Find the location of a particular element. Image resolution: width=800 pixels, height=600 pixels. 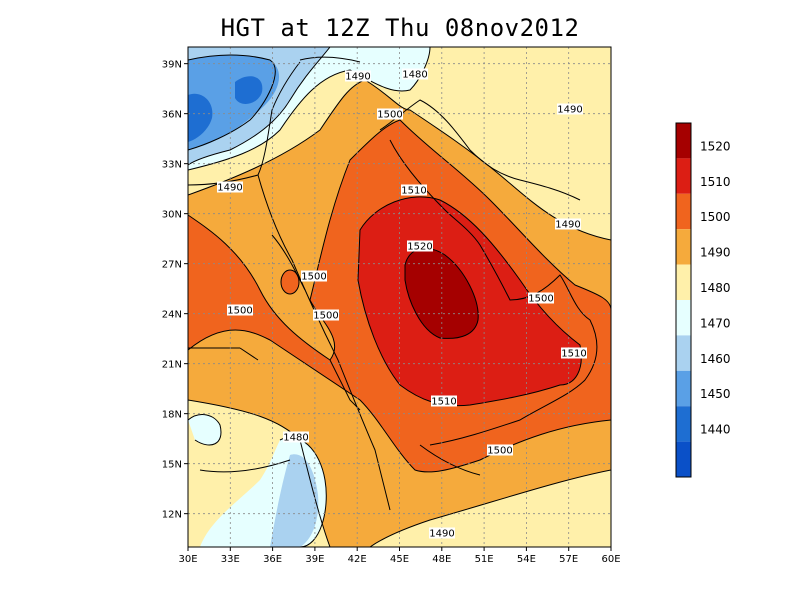

x-tick-label: 51E is located at coordinates (484, 559).